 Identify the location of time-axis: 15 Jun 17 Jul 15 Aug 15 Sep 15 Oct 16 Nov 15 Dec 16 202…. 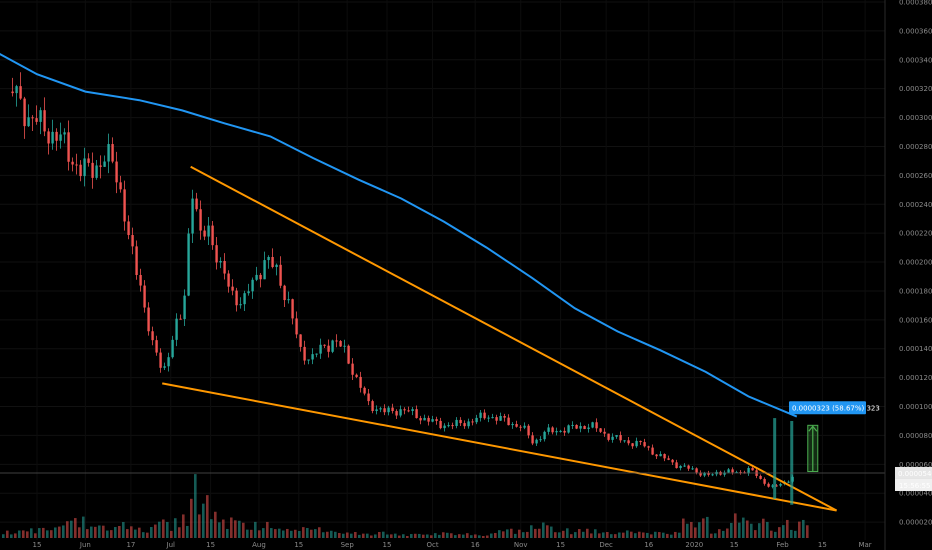
(452, 545).